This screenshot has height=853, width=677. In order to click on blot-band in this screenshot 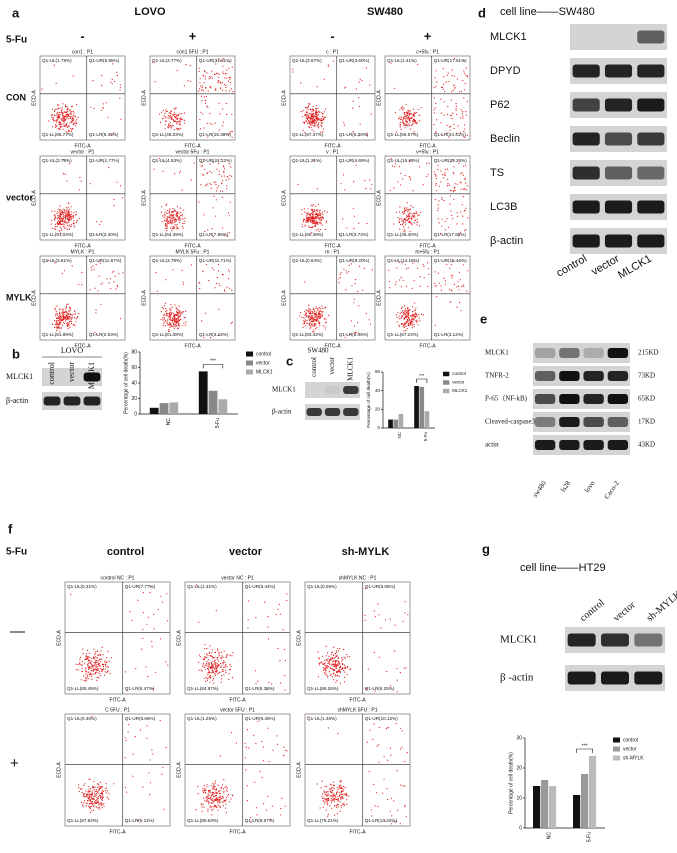, I will do `click(651, 173)`.